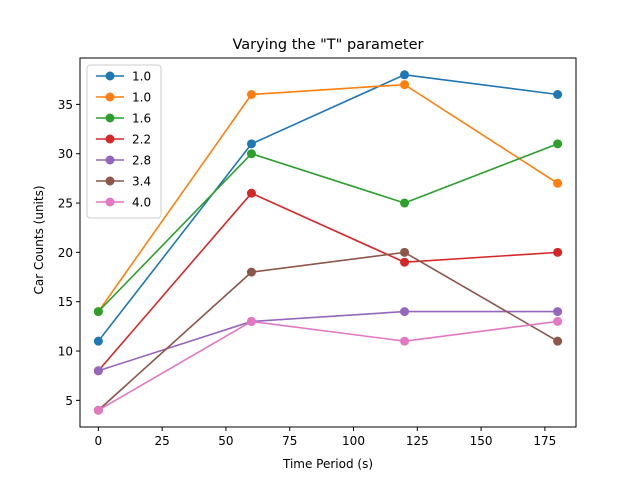 Image resolution: width=640 pixels, height=480 pixels. What do you see at coordinates (544, 441) in the screenshot?
I see `x-tick-label: 175` at bounding box center [544, 441].